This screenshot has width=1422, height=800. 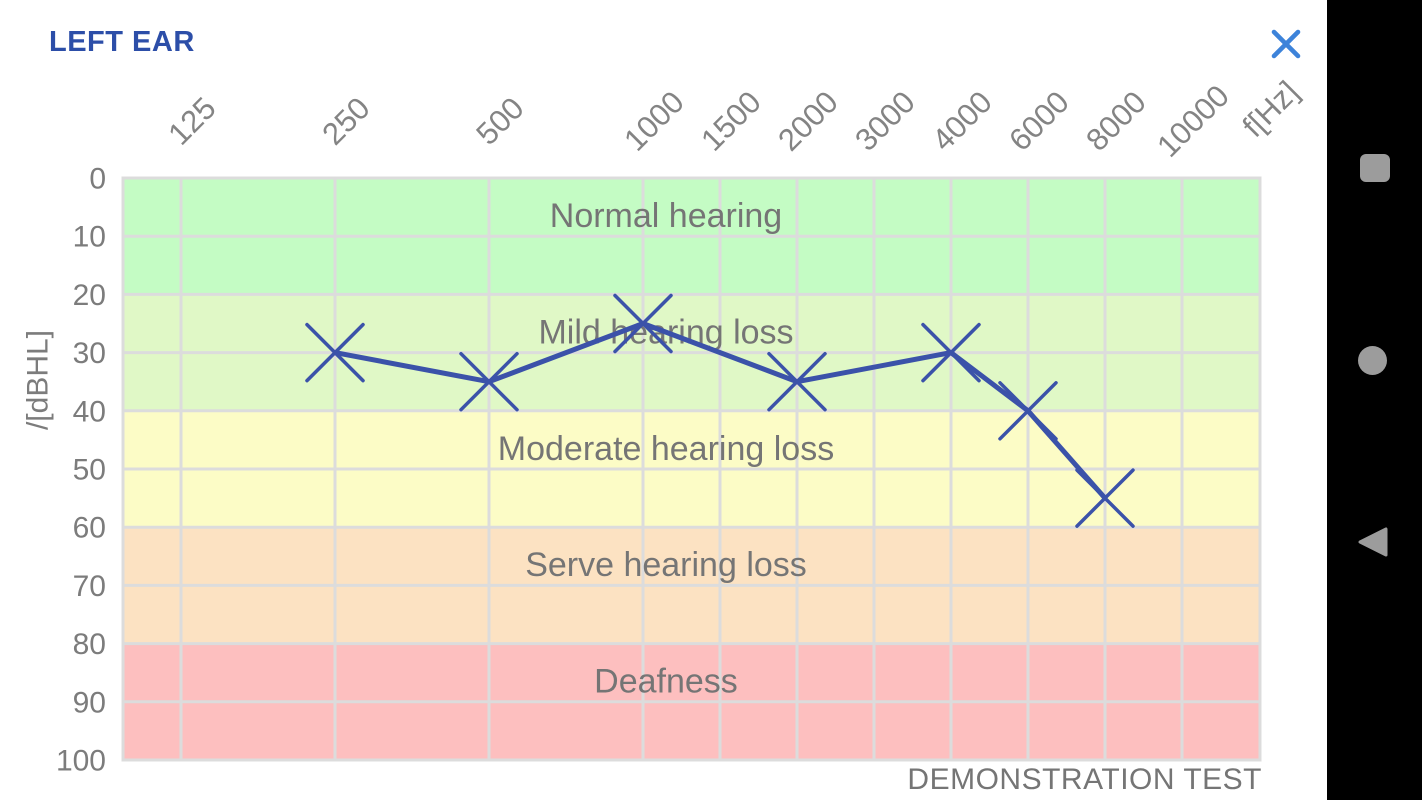 What do you see at coordinates (885, 121) in the screenshot?
I see `x-tick-label: 3000` at bounding box center [885, 121].